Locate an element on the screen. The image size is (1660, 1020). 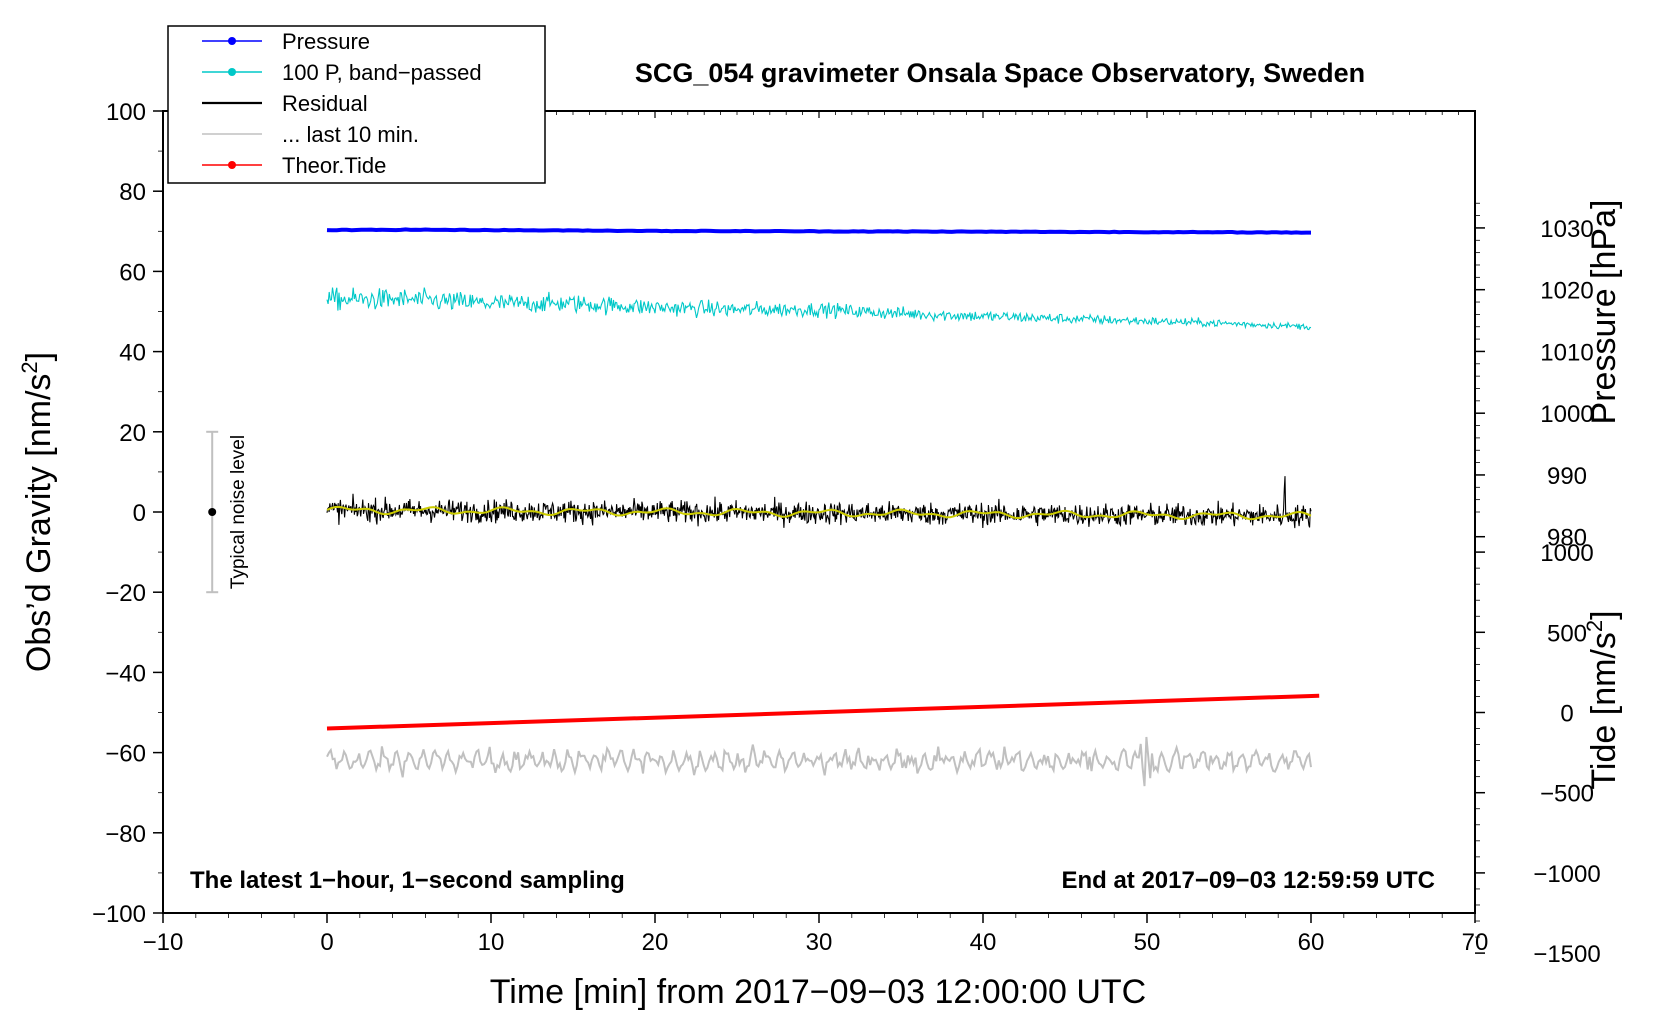
x-tick-label: 70 is located at coordinates (1475, 942).